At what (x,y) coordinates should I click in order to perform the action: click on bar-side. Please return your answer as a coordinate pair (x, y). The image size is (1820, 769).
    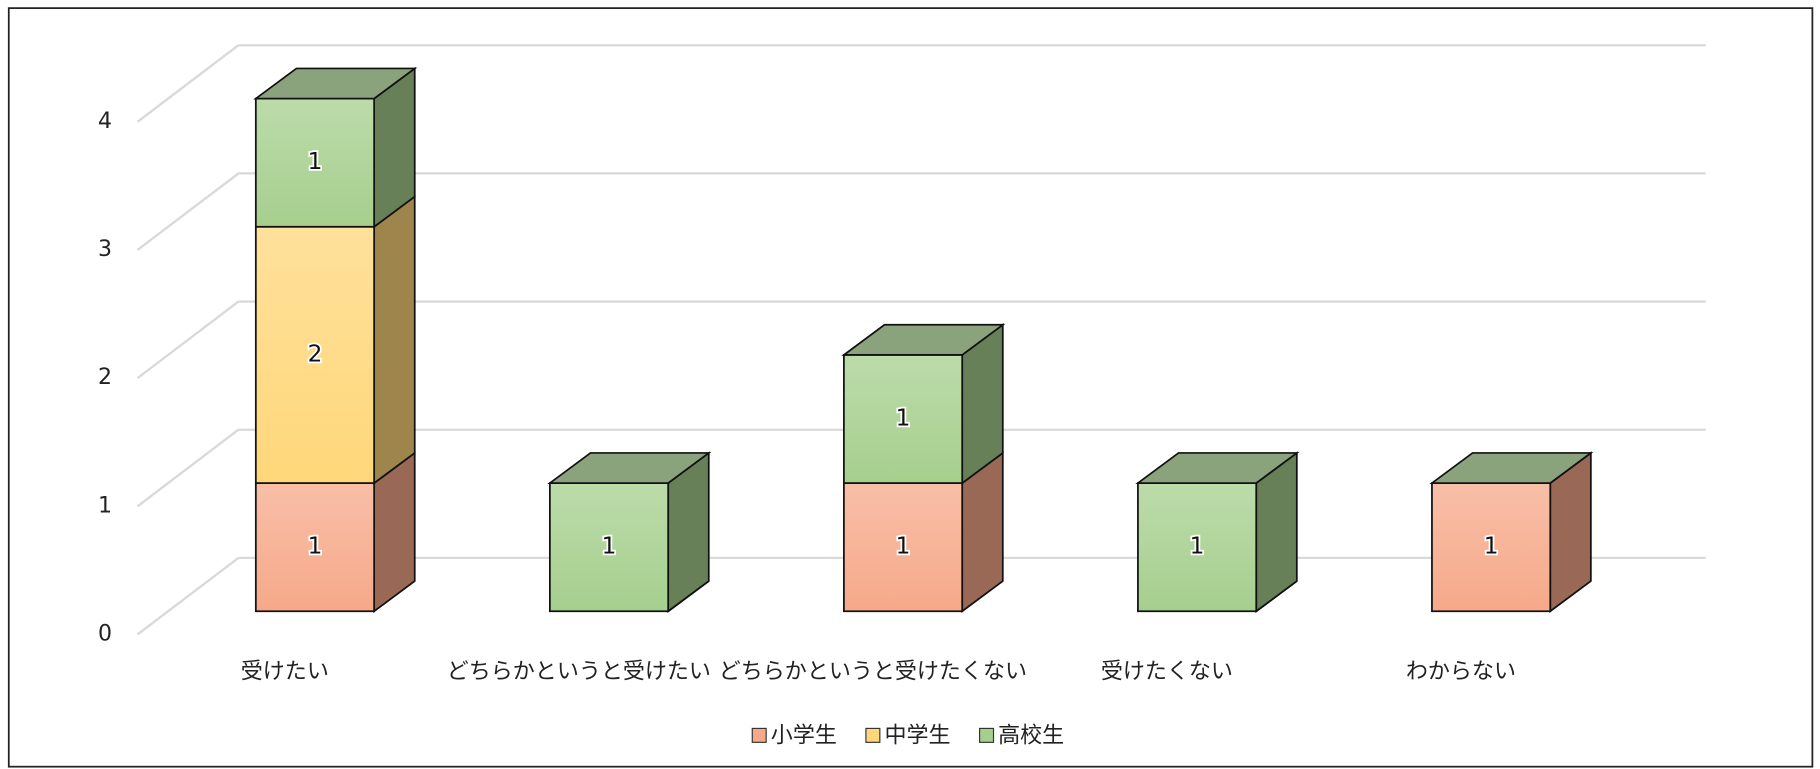
    Looking at the image, I should click on (394, 339).